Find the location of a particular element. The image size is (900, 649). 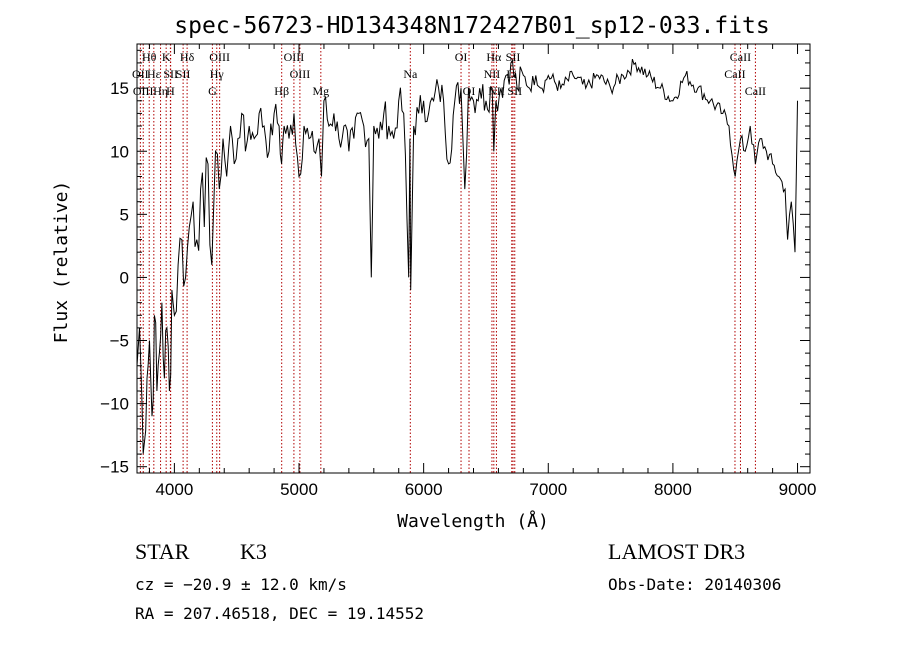

survey-name: LAMOST DR3 is located at coordinates (676, 551).